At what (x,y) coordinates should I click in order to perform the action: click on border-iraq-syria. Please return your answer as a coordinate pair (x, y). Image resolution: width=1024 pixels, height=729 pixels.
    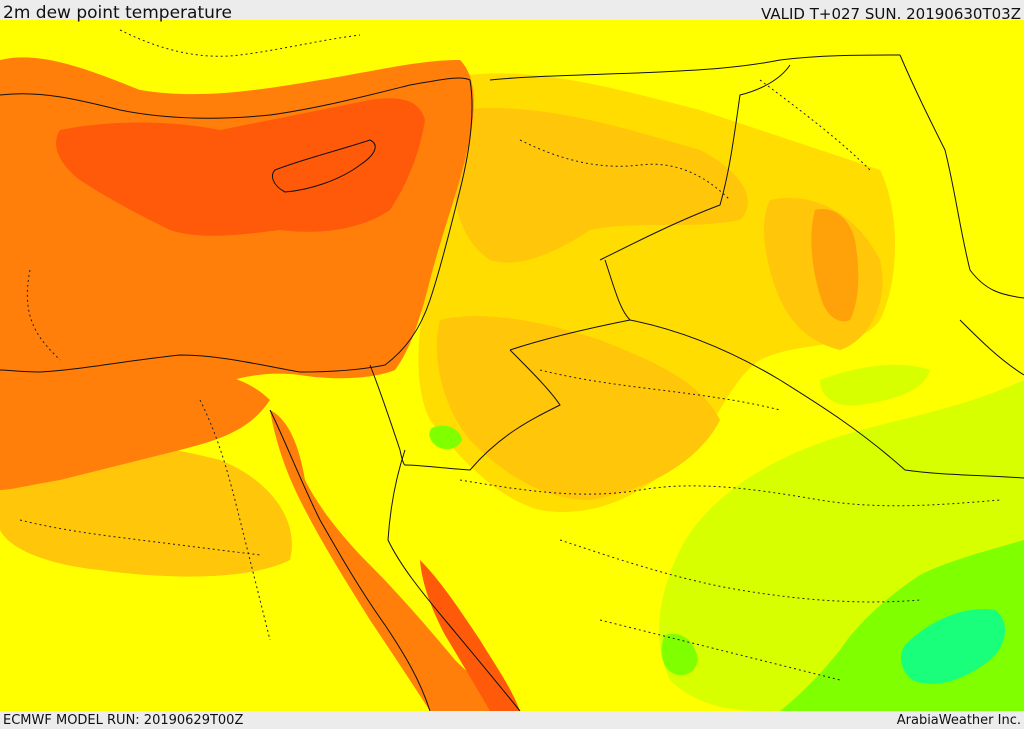
    Looking at the image, I should click on (695, 162).